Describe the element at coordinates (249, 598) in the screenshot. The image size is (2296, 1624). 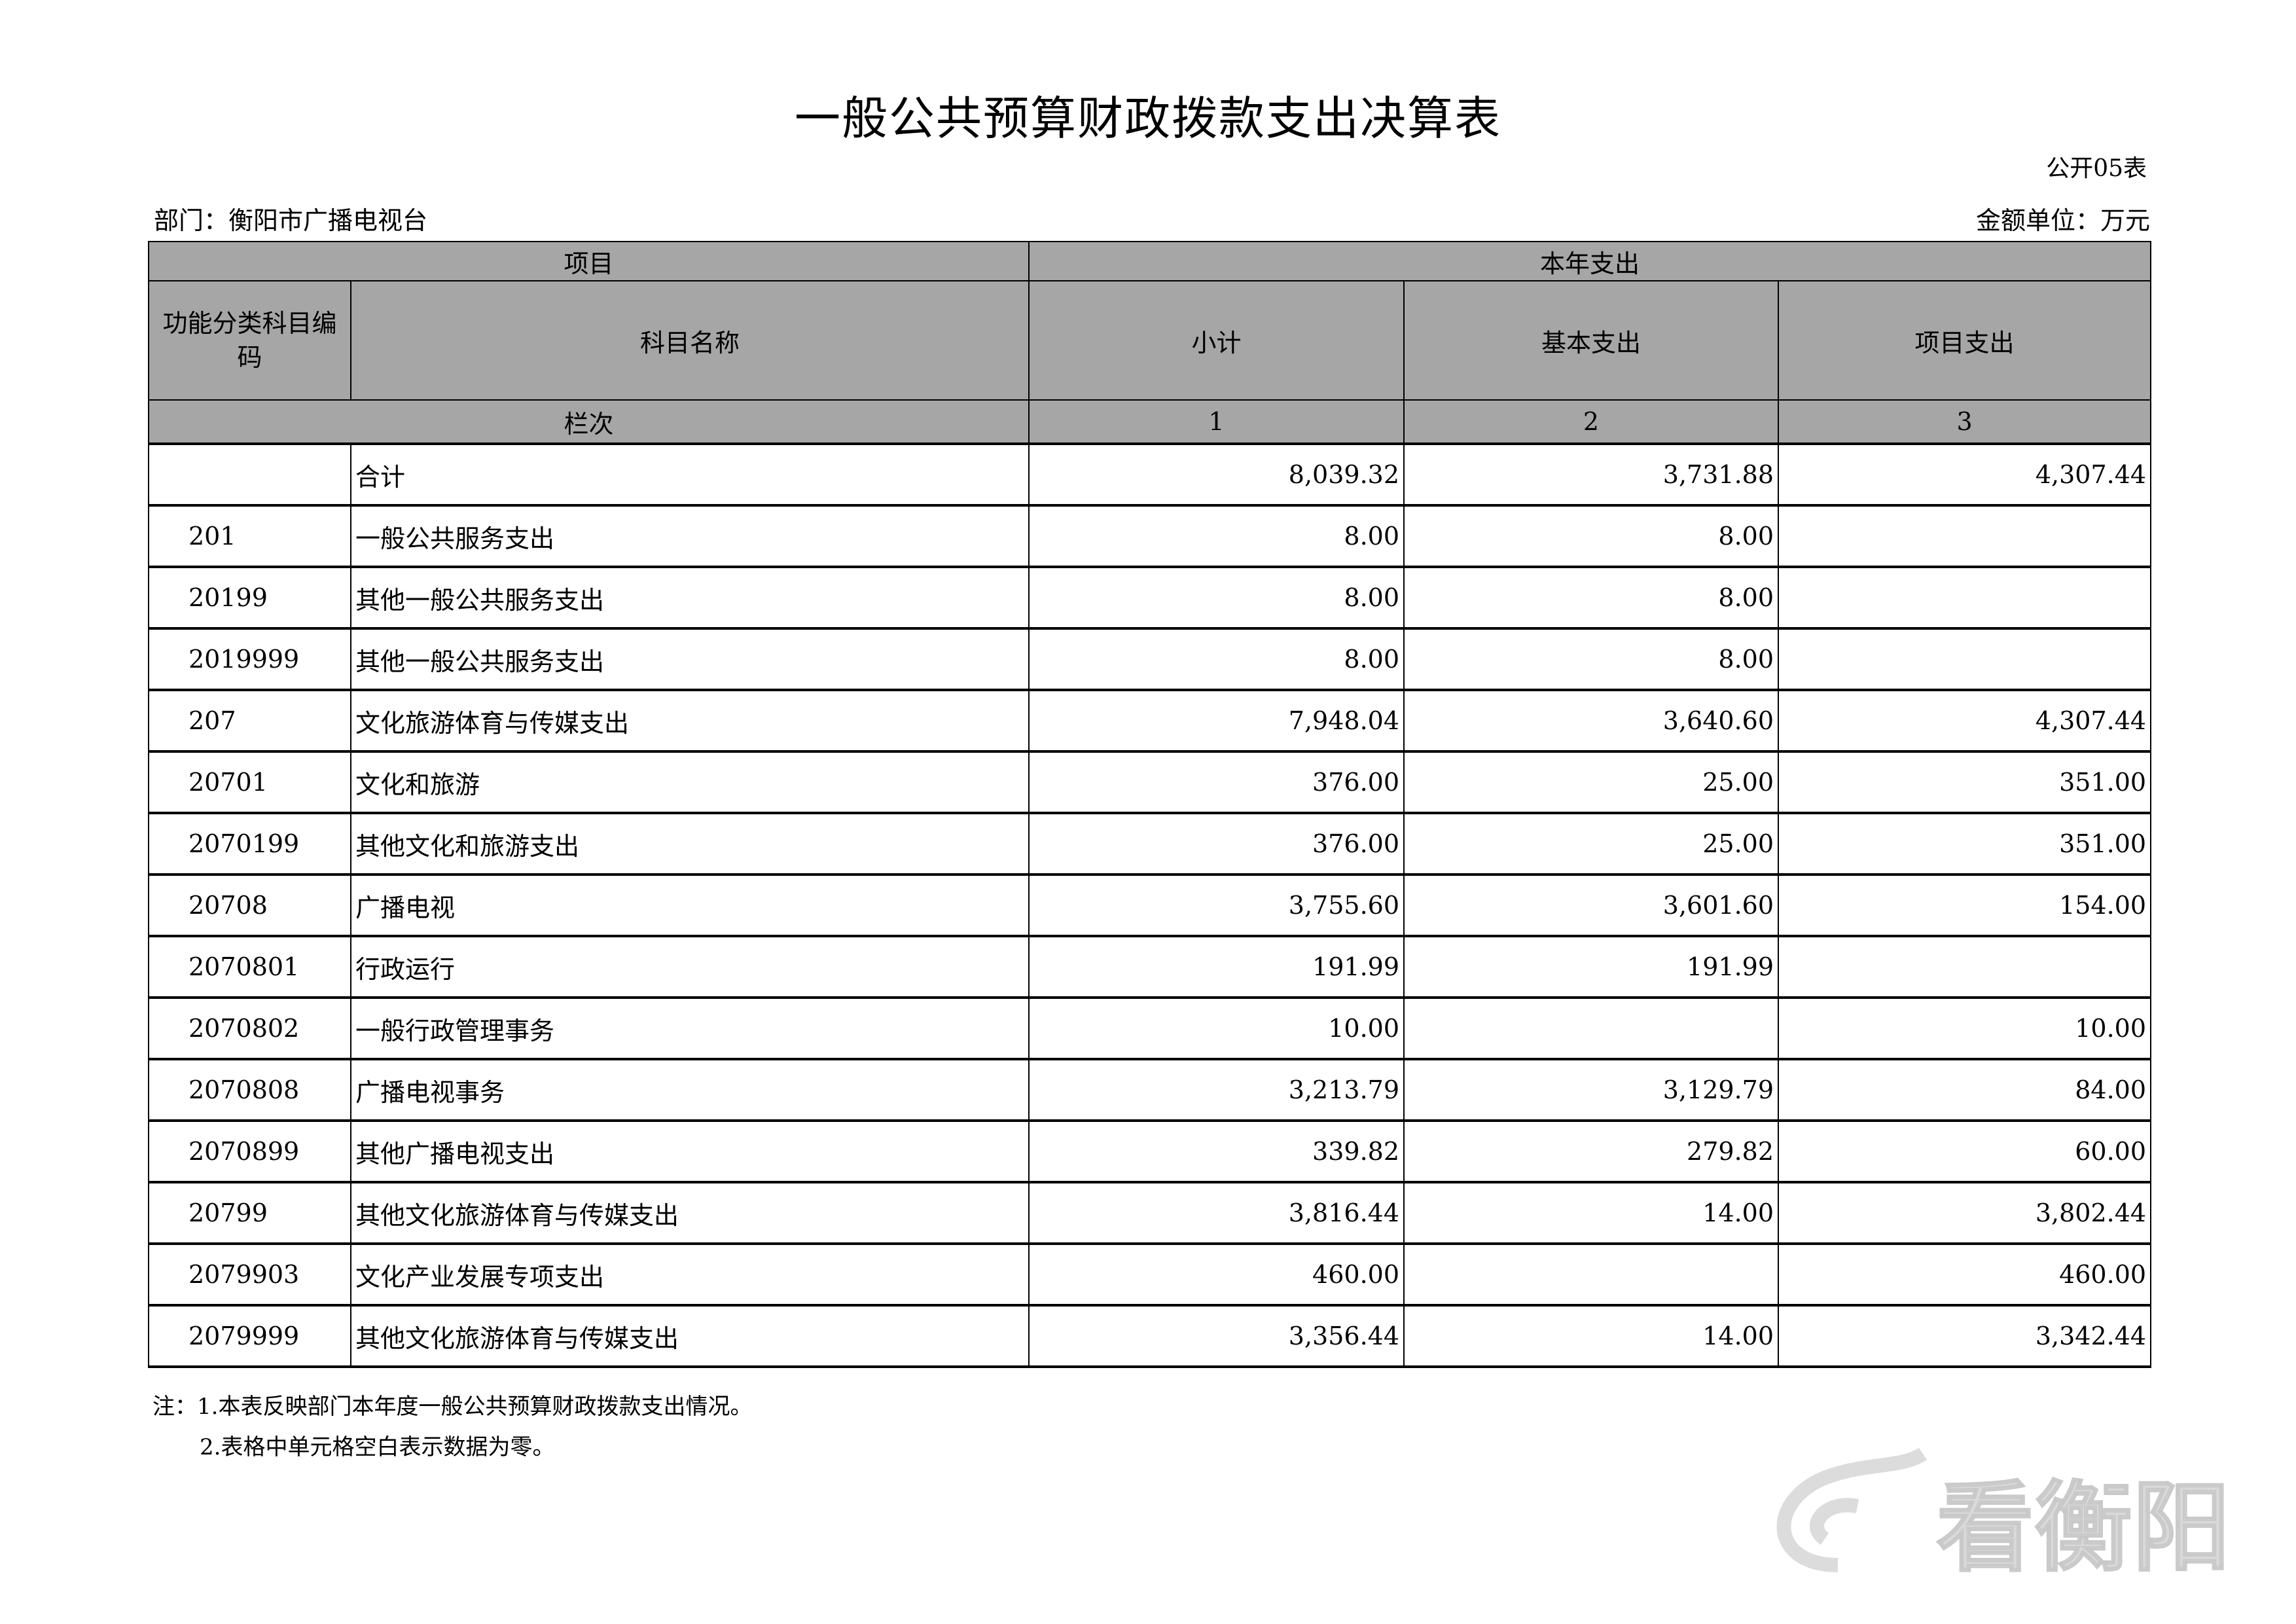
I see `code-cell: 20199` at that location.